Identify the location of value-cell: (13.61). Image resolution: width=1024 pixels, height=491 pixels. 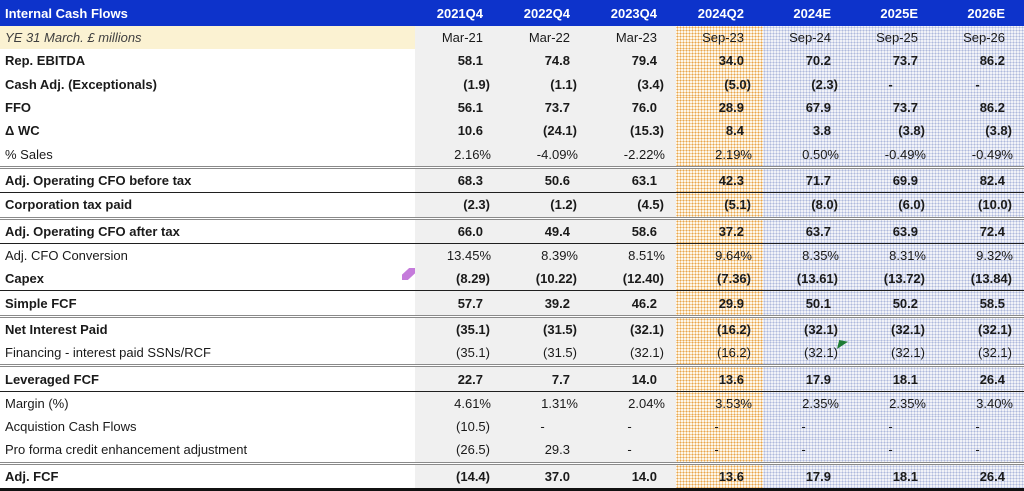
(806, 279).